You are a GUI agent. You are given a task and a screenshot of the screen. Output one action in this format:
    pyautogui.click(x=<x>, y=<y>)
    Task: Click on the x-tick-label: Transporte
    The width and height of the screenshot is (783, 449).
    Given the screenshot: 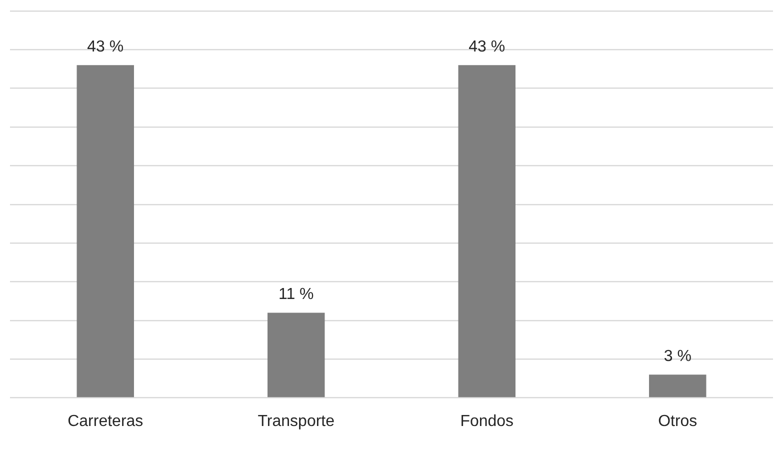 What is the action you would take?
    pyautogui.click(x=296, y=421)
    